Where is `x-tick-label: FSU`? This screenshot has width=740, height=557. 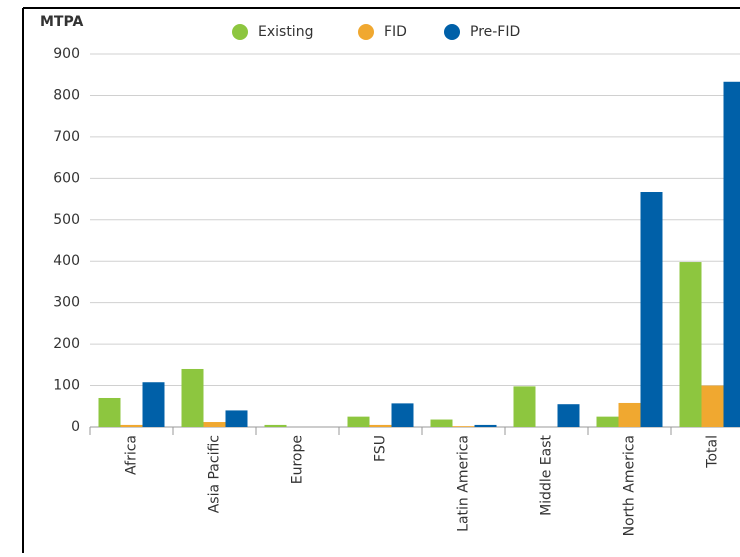
x-tick-label: FSU is located at coordinates (381, 448).